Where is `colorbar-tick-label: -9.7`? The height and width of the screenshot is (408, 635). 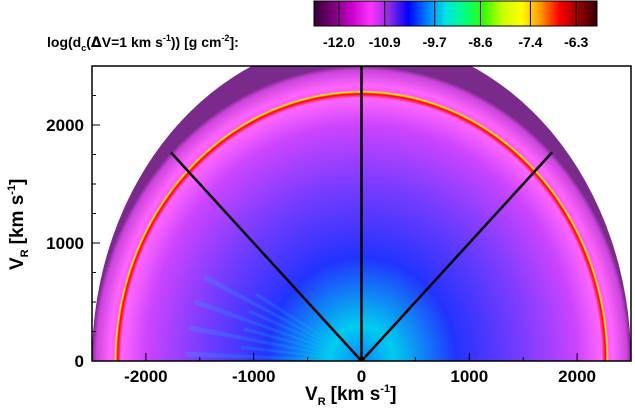
colorbar-tick-label: -9.7 is located at coordinates (435, 42).